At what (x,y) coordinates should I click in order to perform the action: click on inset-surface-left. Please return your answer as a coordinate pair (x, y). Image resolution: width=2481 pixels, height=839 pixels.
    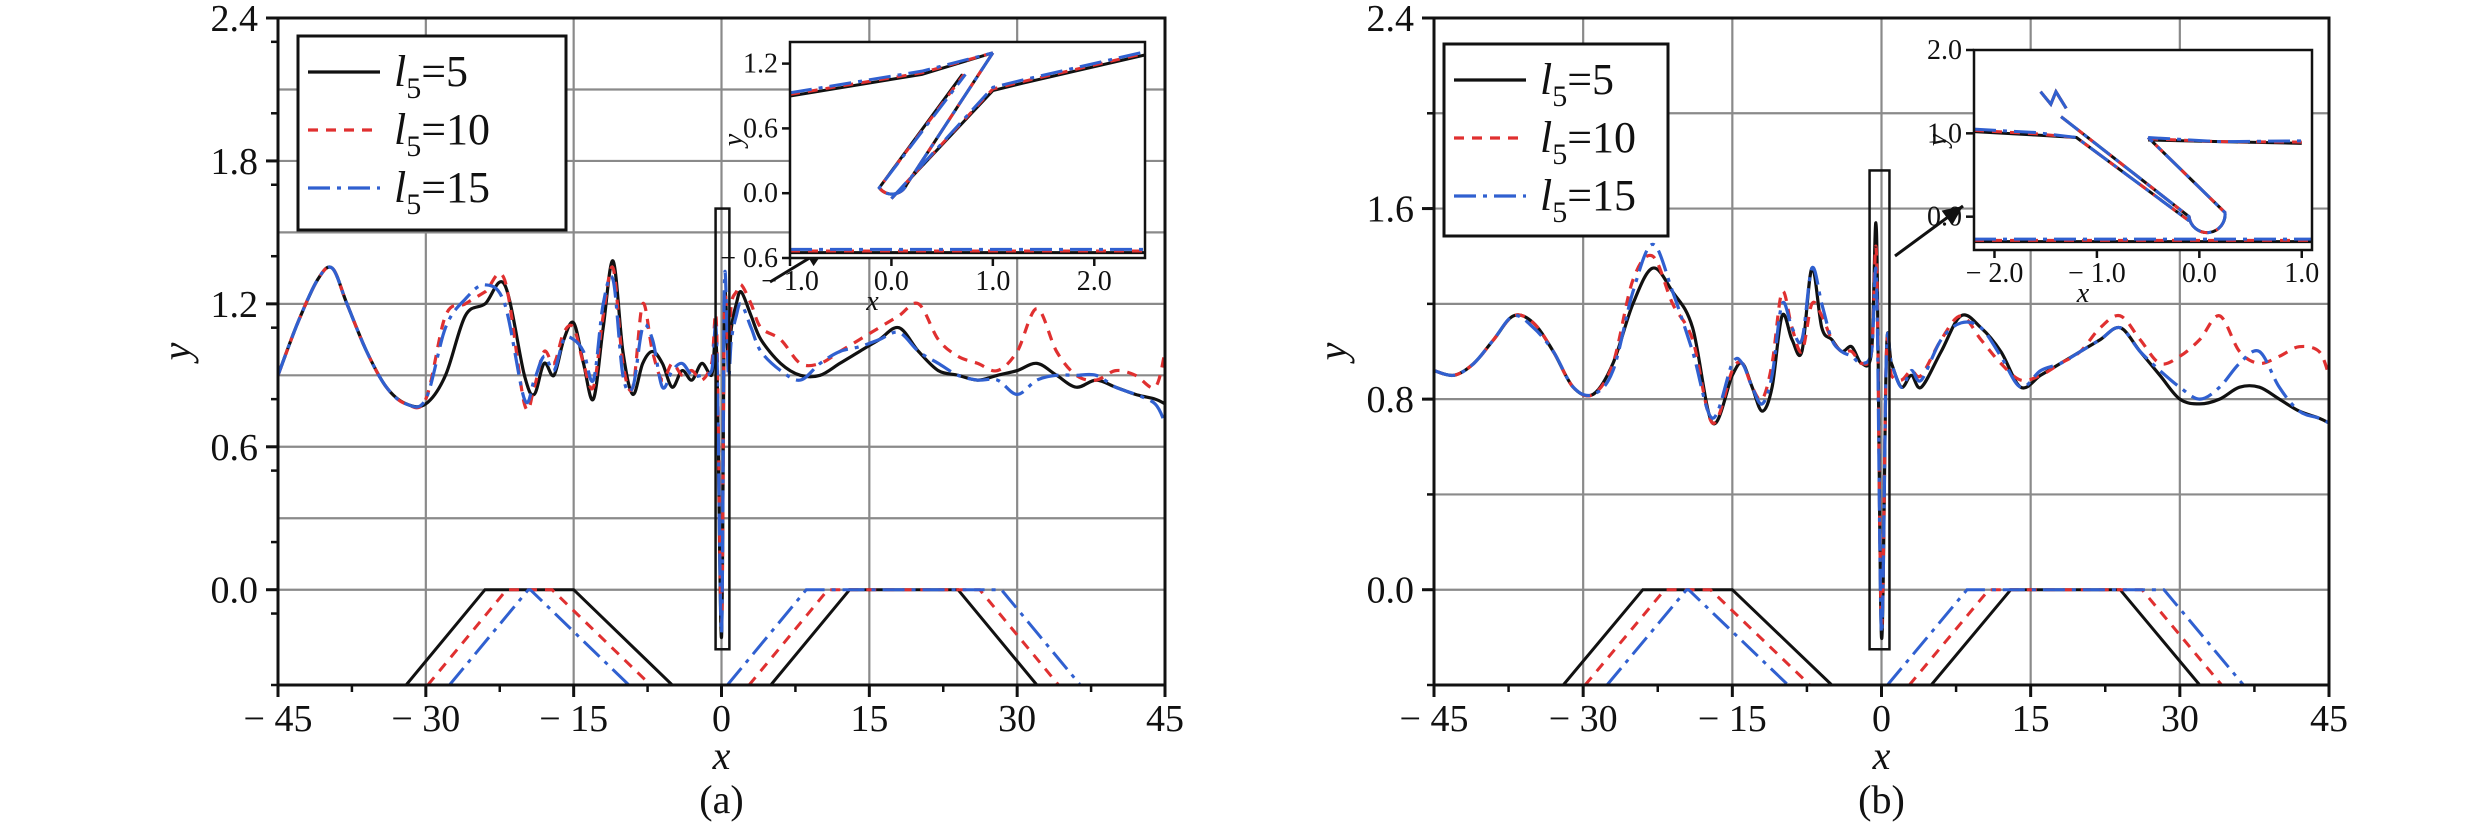
    Looking at the image, I should click on (2082, 175).